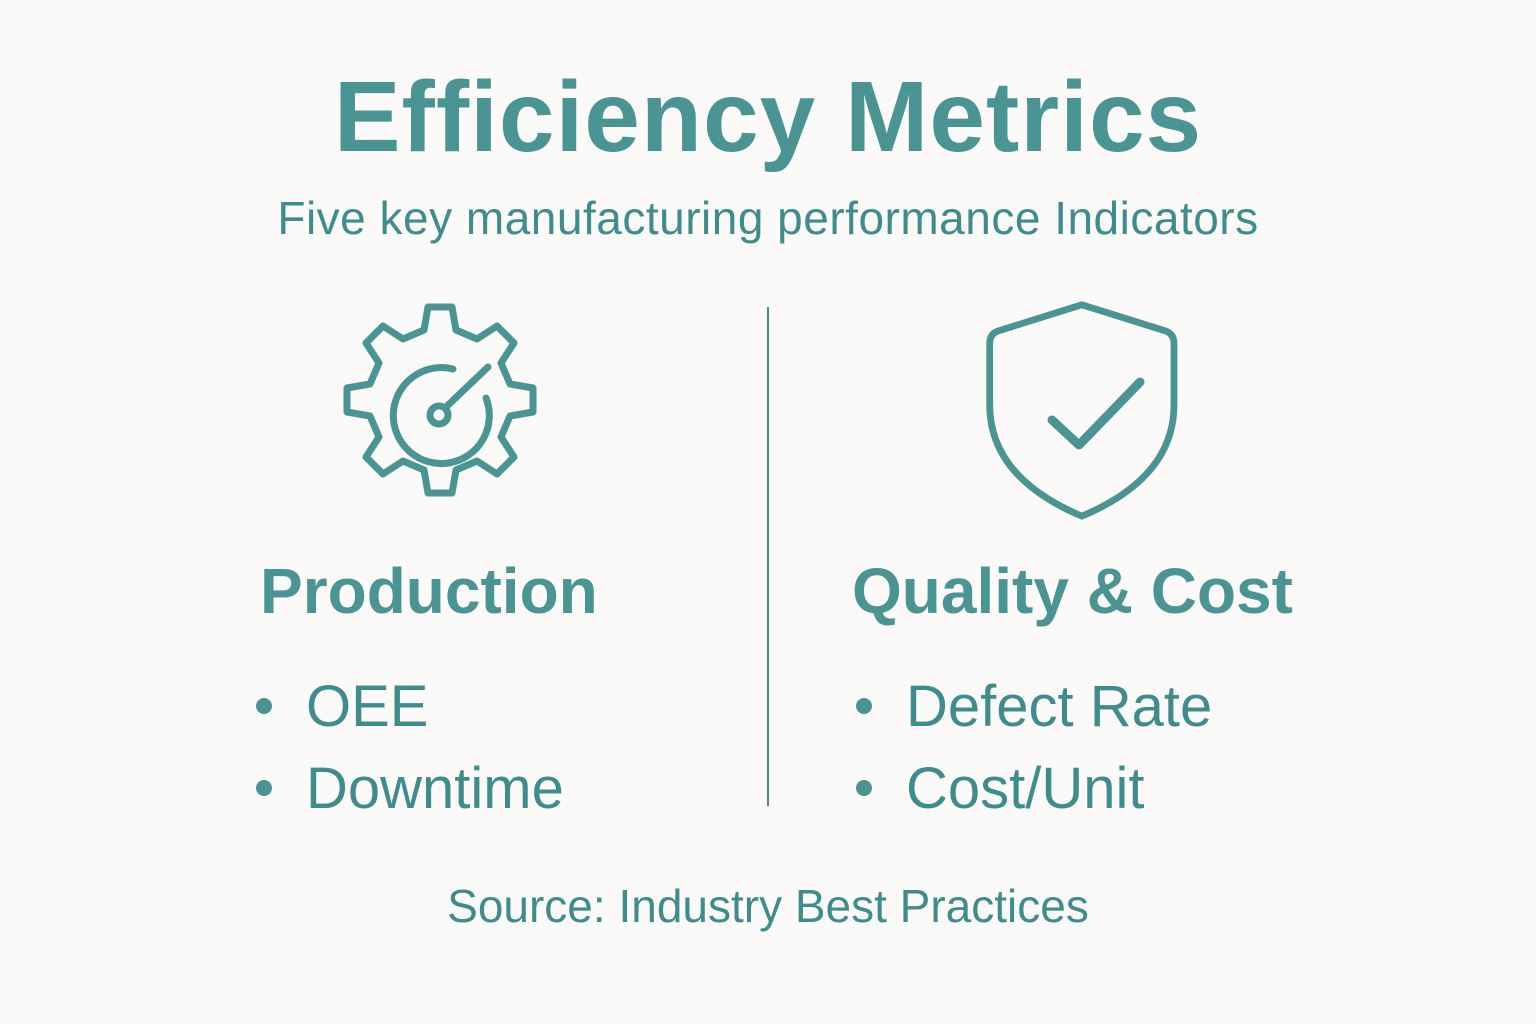 This screenshot has width=1536, height=1024. I want to click on list-item: OEE, so click(408, 706).